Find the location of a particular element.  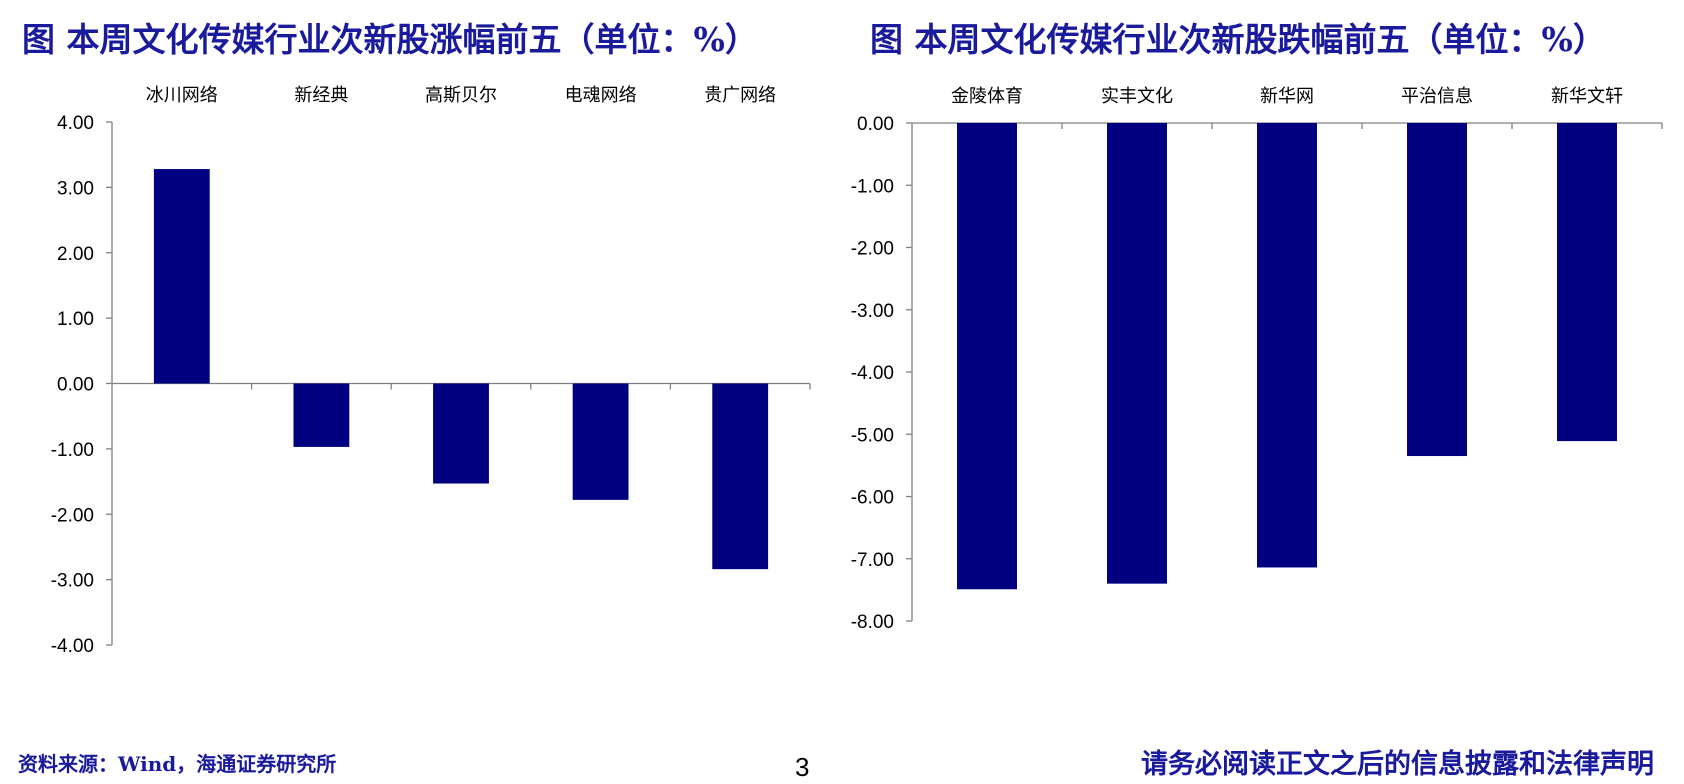

y-tick-label: -7.00 is located at coordinates (872, 560).